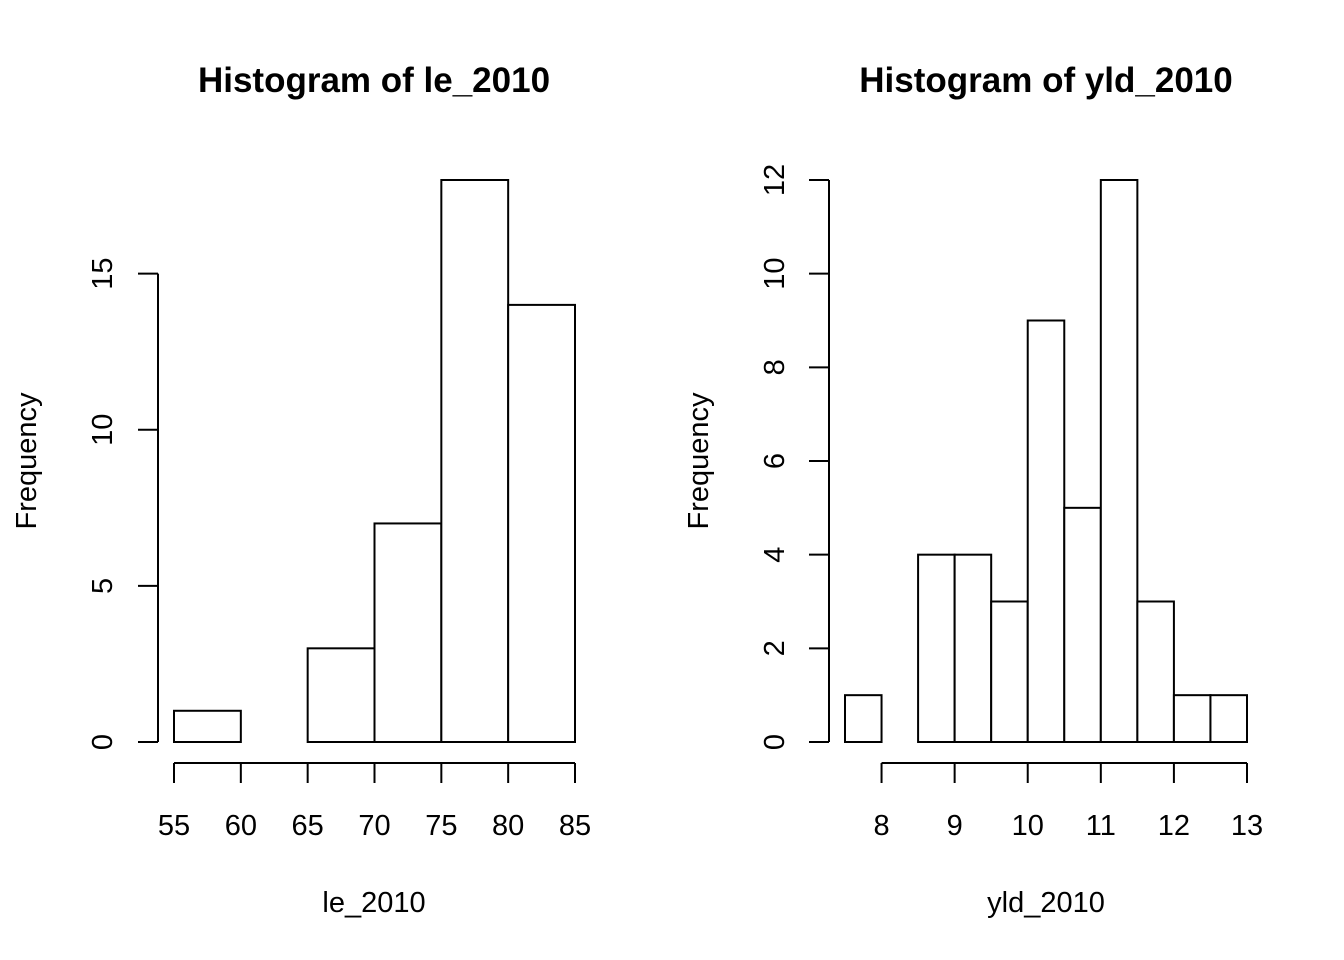 This screenshot has height=960, width=1344. What do you see at coordinates (441, 826) in the screenshot?
I see `x-tick-label: 75` at bounding box center [441, 826].